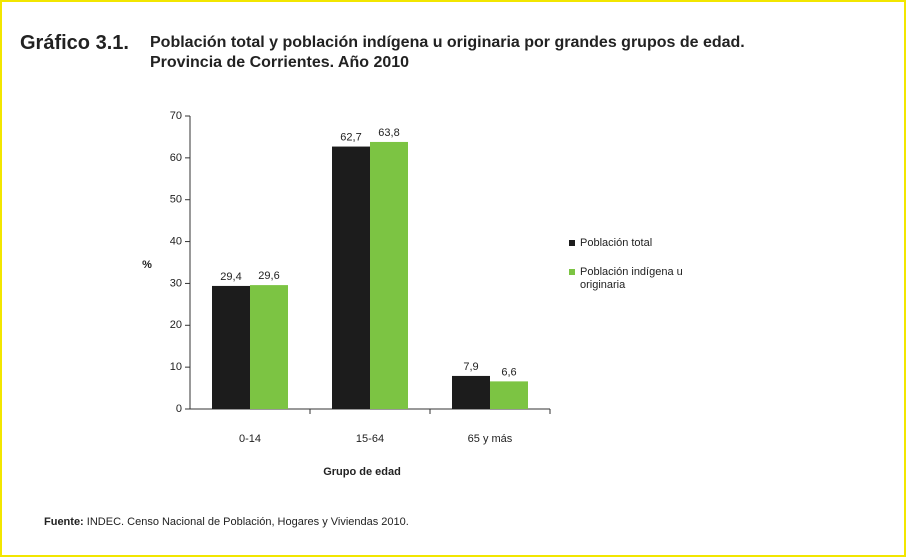 The width and height of the screenshot is (906, 557). What do you see at coordinates (176, 158) in the screenshot?
I see `y-tick-label: 60` at bounding box center [176, 158].